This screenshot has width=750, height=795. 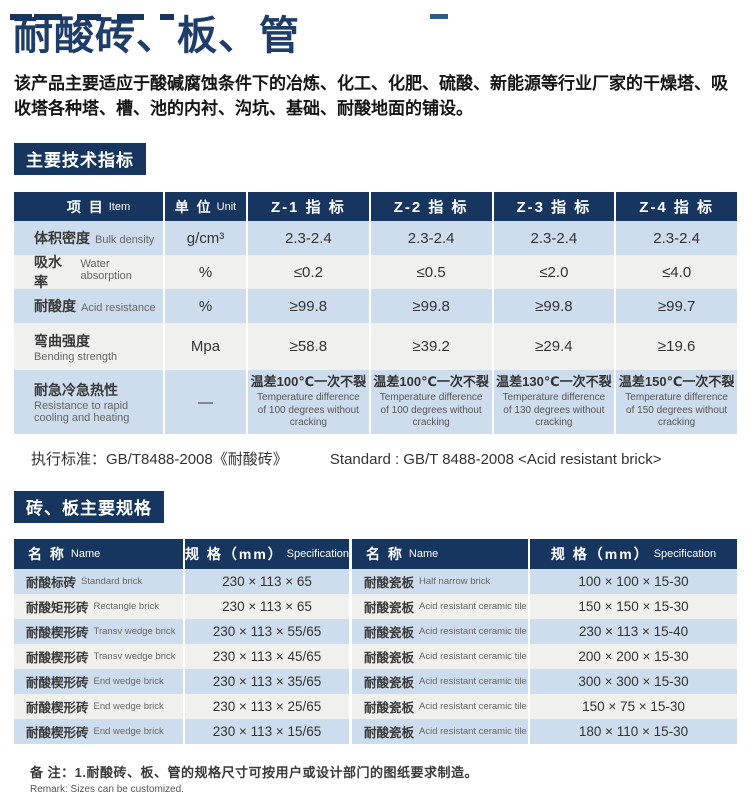 What do you see at coordinates (633, 554) in the screenshot?
I see `header-cell-spec-right: 规 格（mm） Specification` at bounding box center [633, 554].